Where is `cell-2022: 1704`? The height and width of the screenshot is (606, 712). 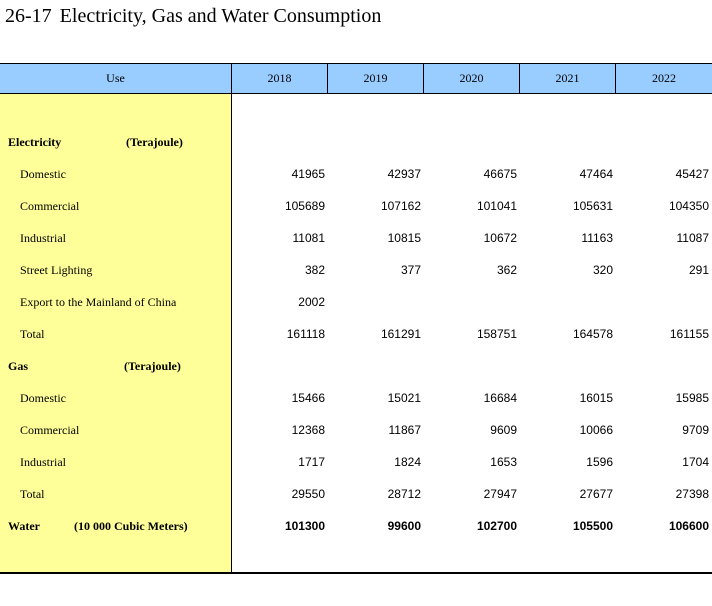
cell-2022: 1704 is located at coordinates (695, 462).